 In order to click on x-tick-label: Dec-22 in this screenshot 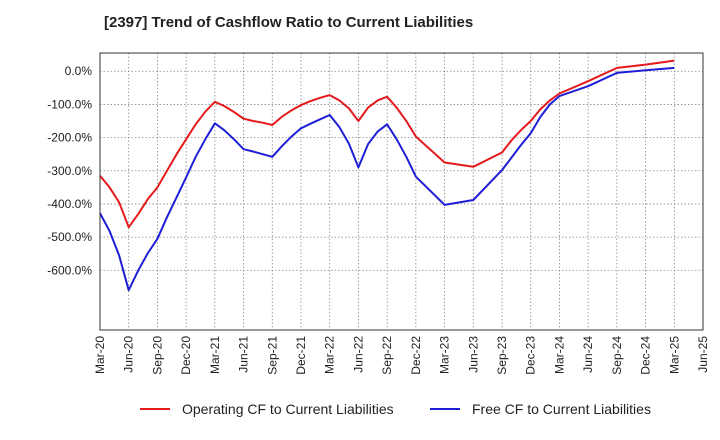, I will do `click(416, 355)`.